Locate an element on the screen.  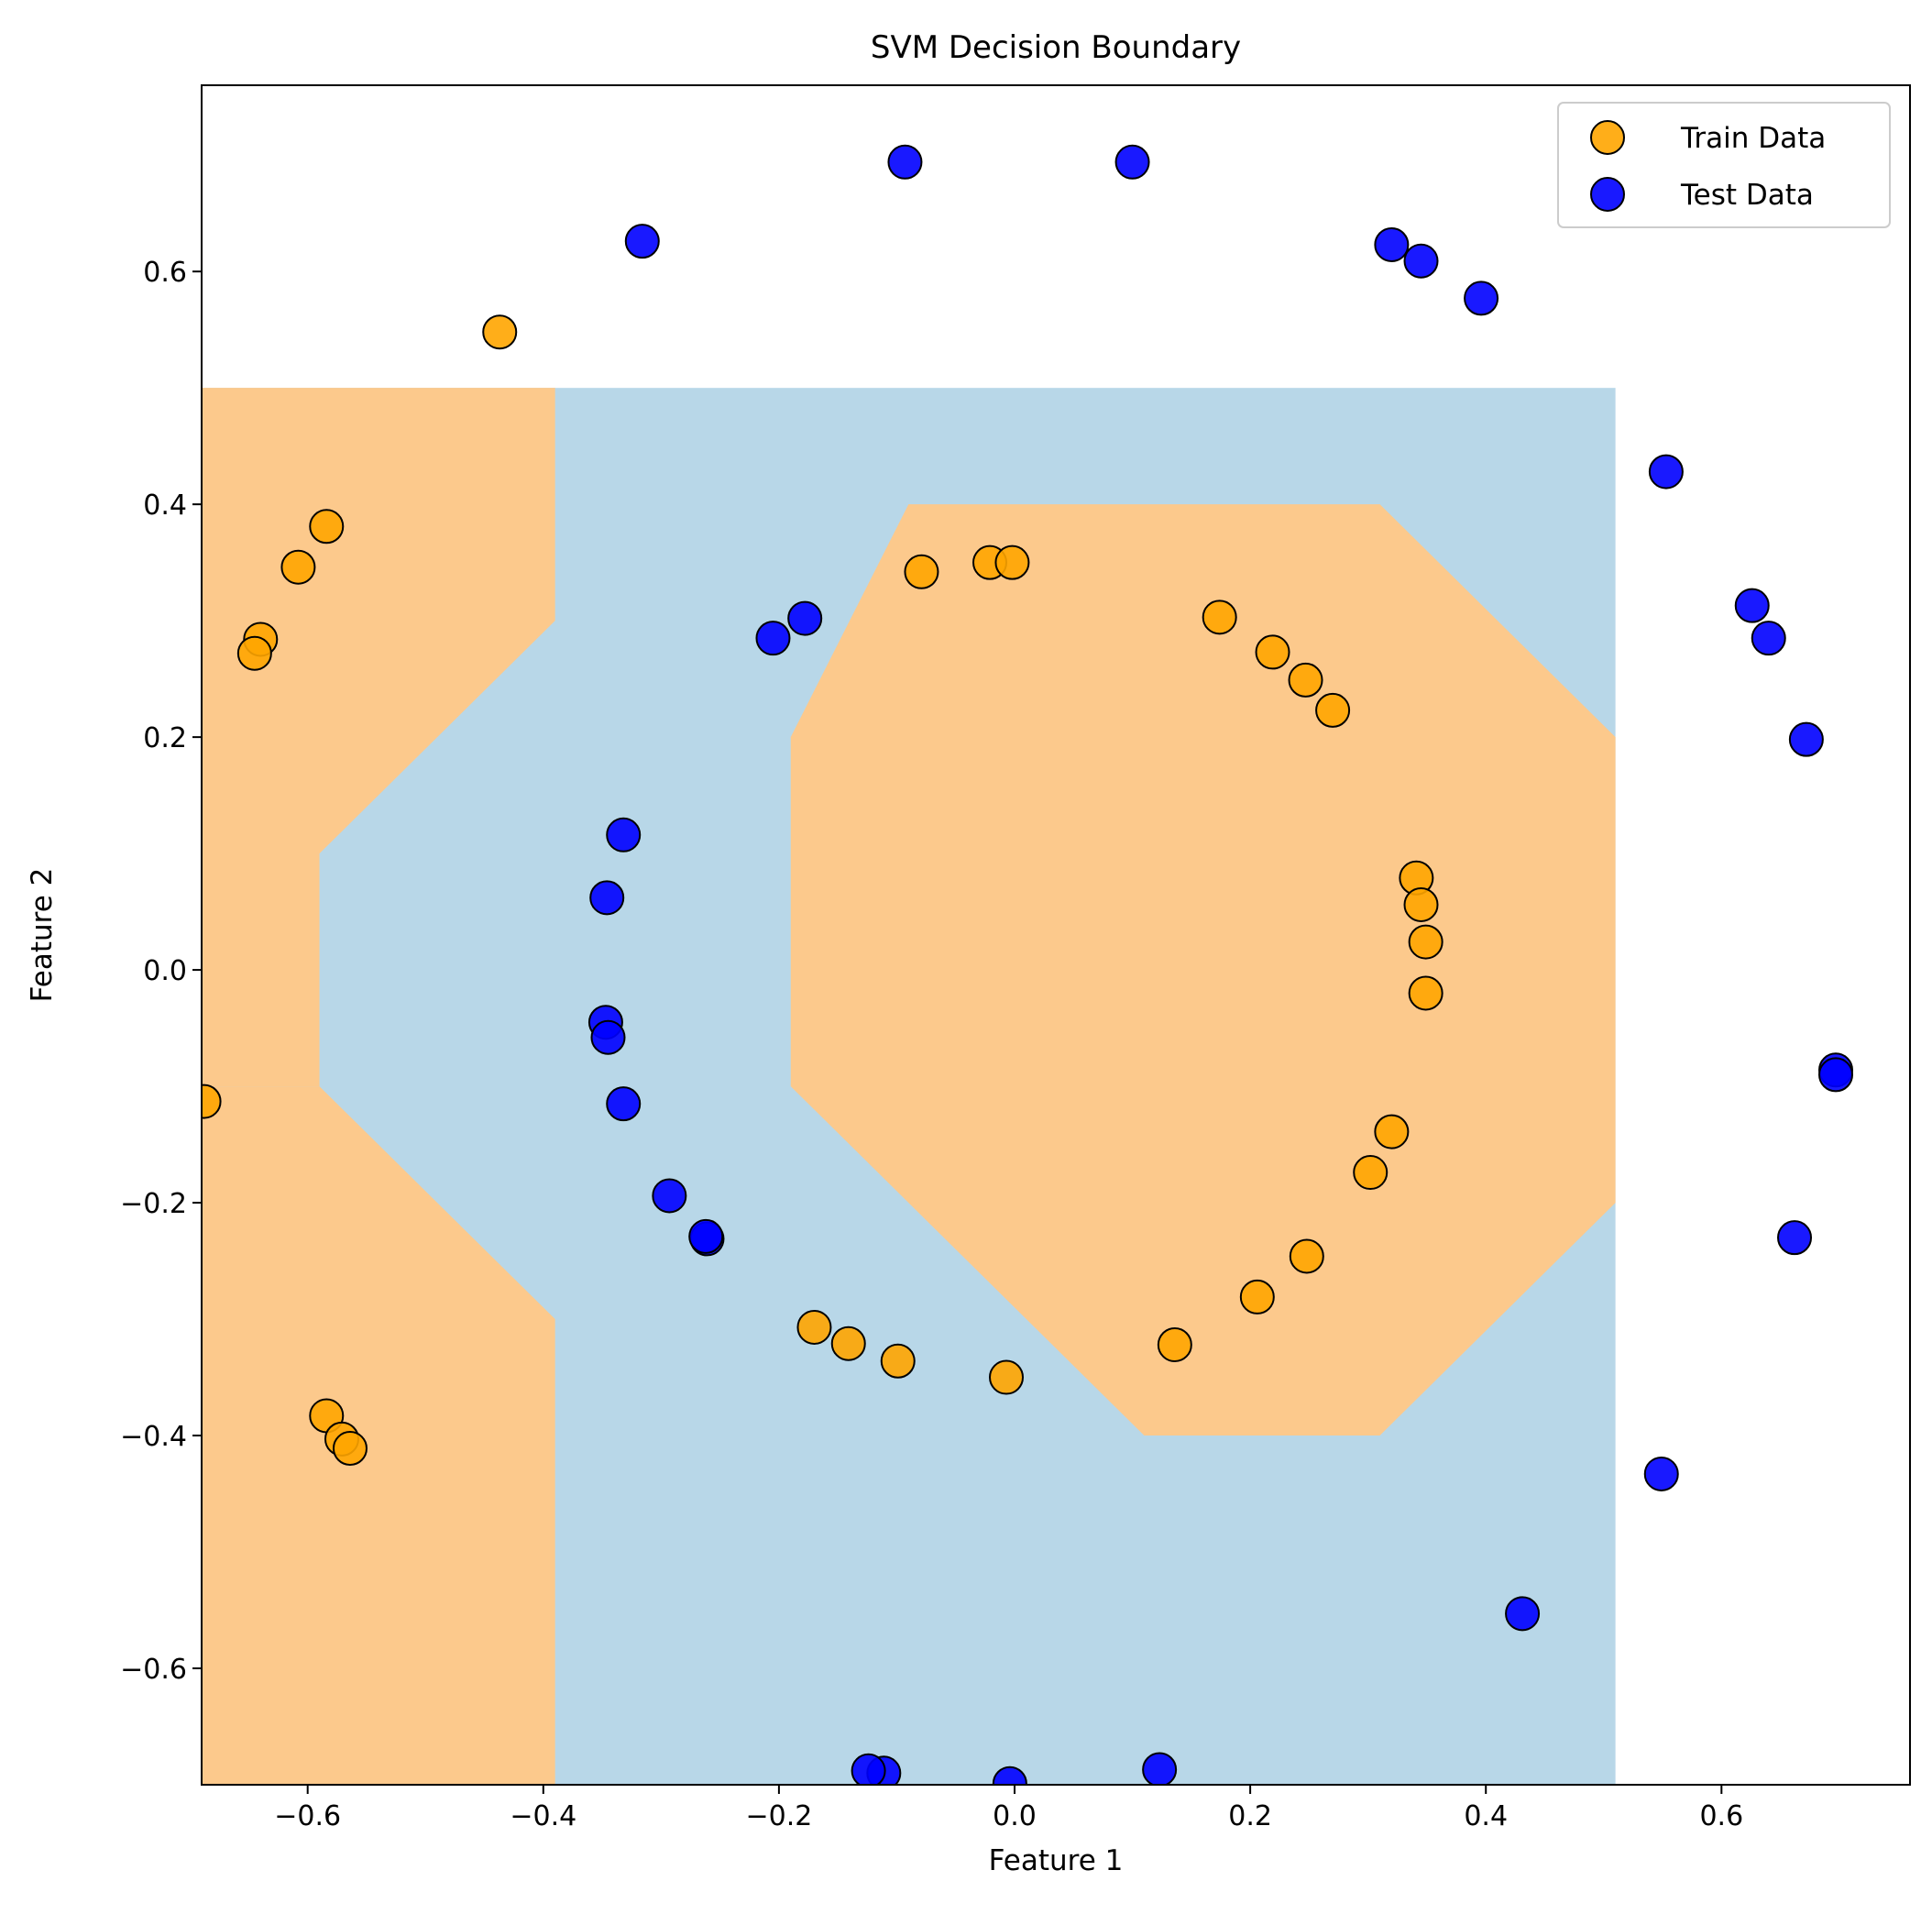
x-tick-label: −0.4 is located at coordinates (543, 1816).